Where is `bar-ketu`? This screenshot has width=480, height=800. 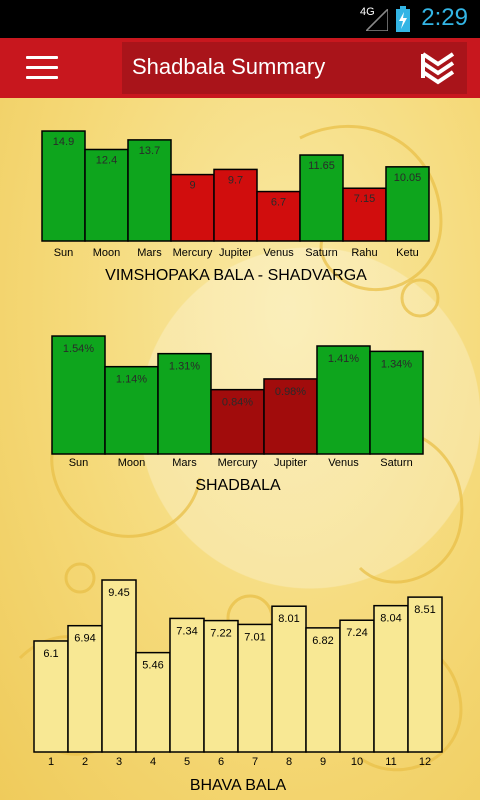
bar-ketu is located at coordinates (407, 204).